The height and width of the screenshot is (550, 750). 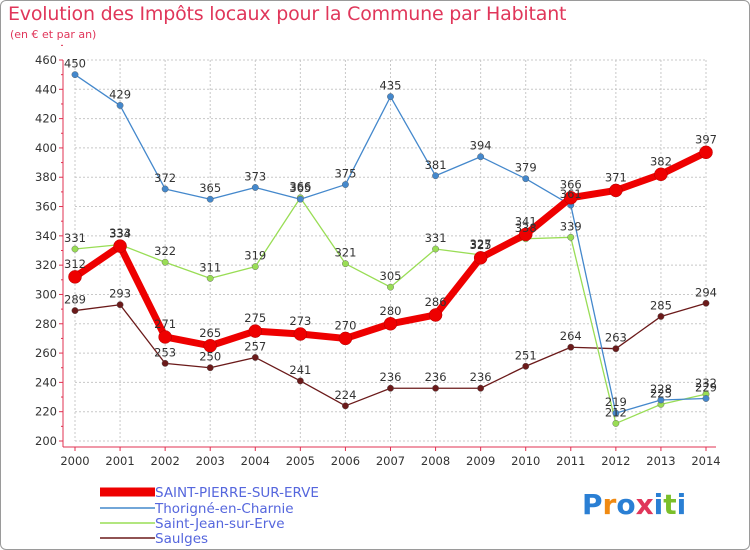 I want to click on data-label-saulges: 224, so click(x=345, y=395).